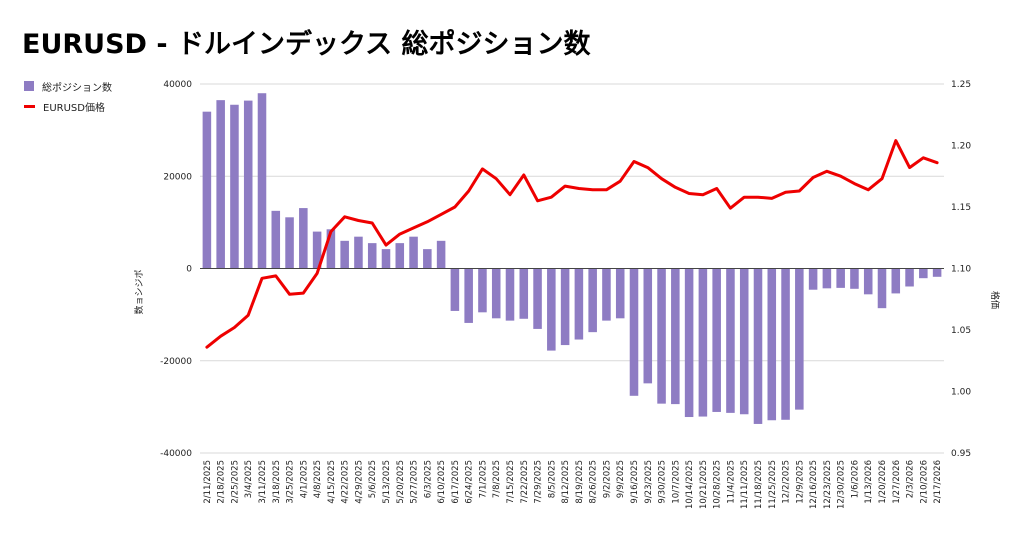  Describe the element at coordinates (359, 482) in the screenshot. I see `x-tick-label: 4/29/2025` at that location.